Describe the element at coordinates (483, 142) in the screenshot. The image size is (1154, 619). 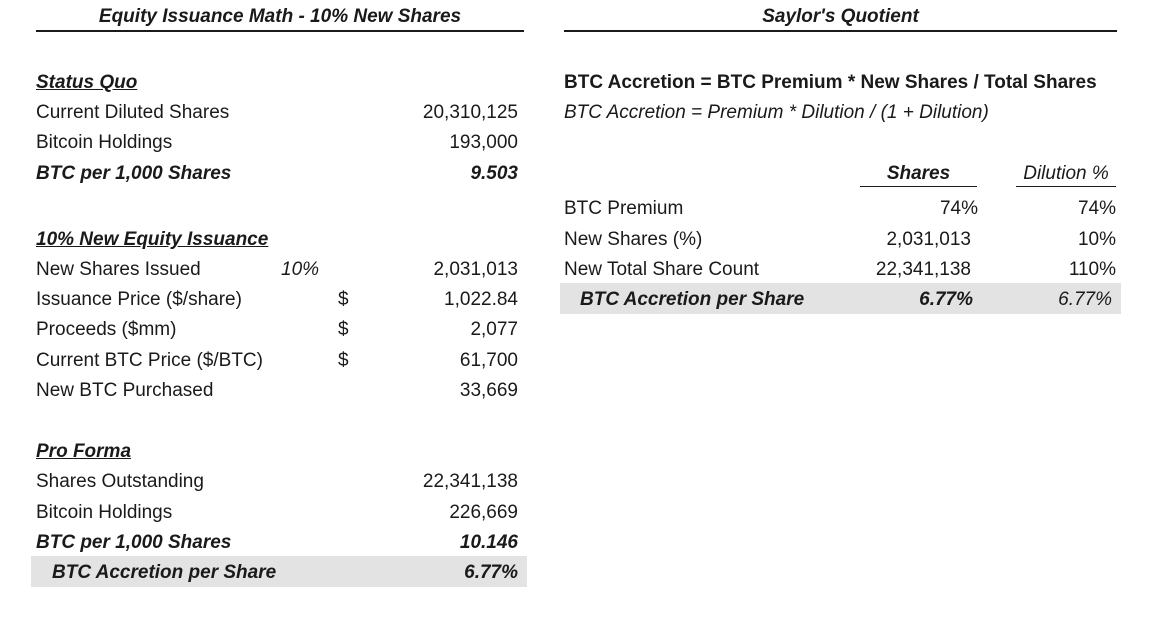
I see `bitcoin-holdings-value: 193,000` at that location.